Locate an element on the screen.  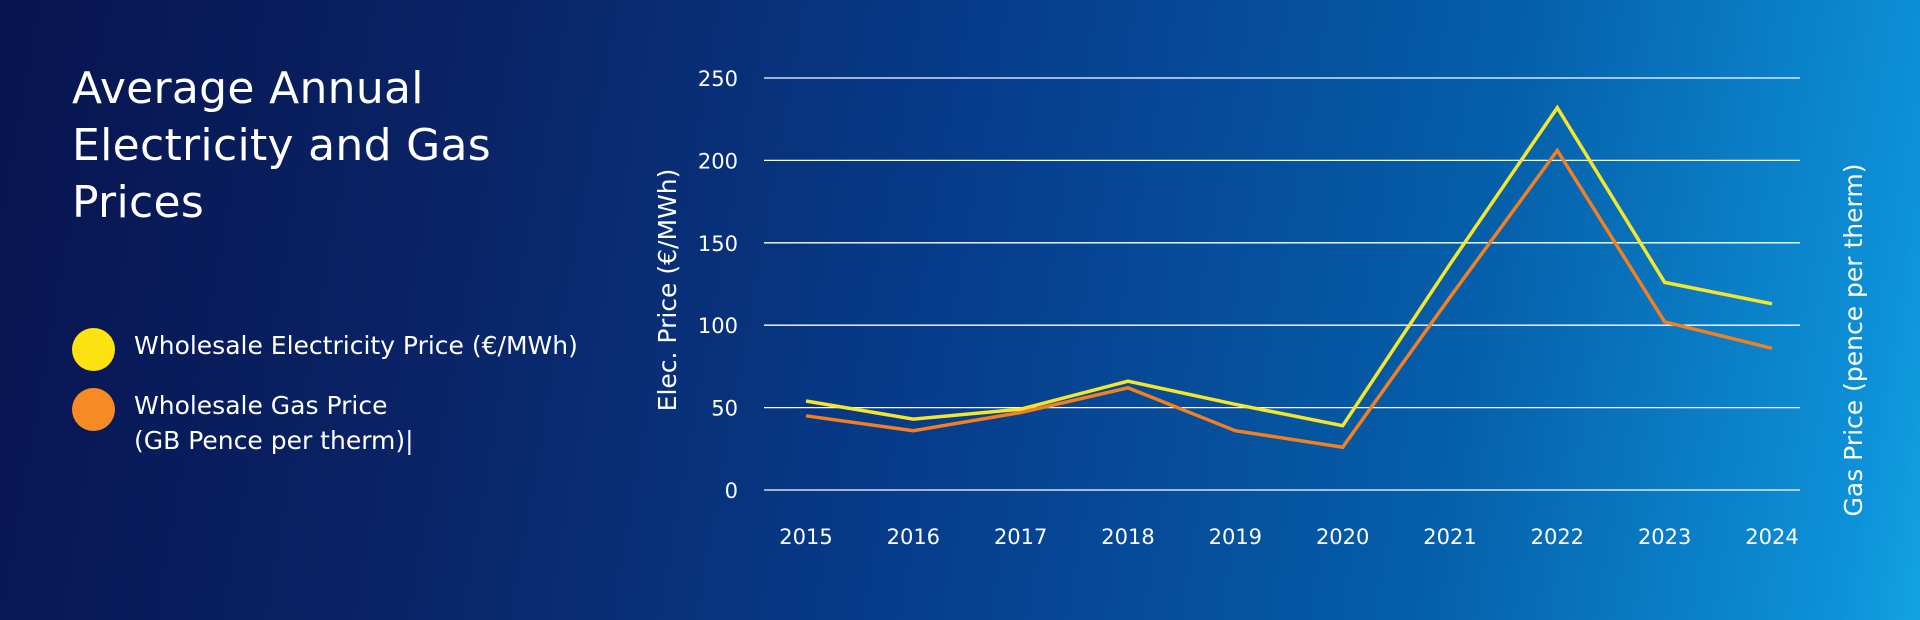
x-tick-labels: 2015 2016 2017 2018 2019 2020 2021 2022 2023 2024 is located at coordinates (1288, 537).